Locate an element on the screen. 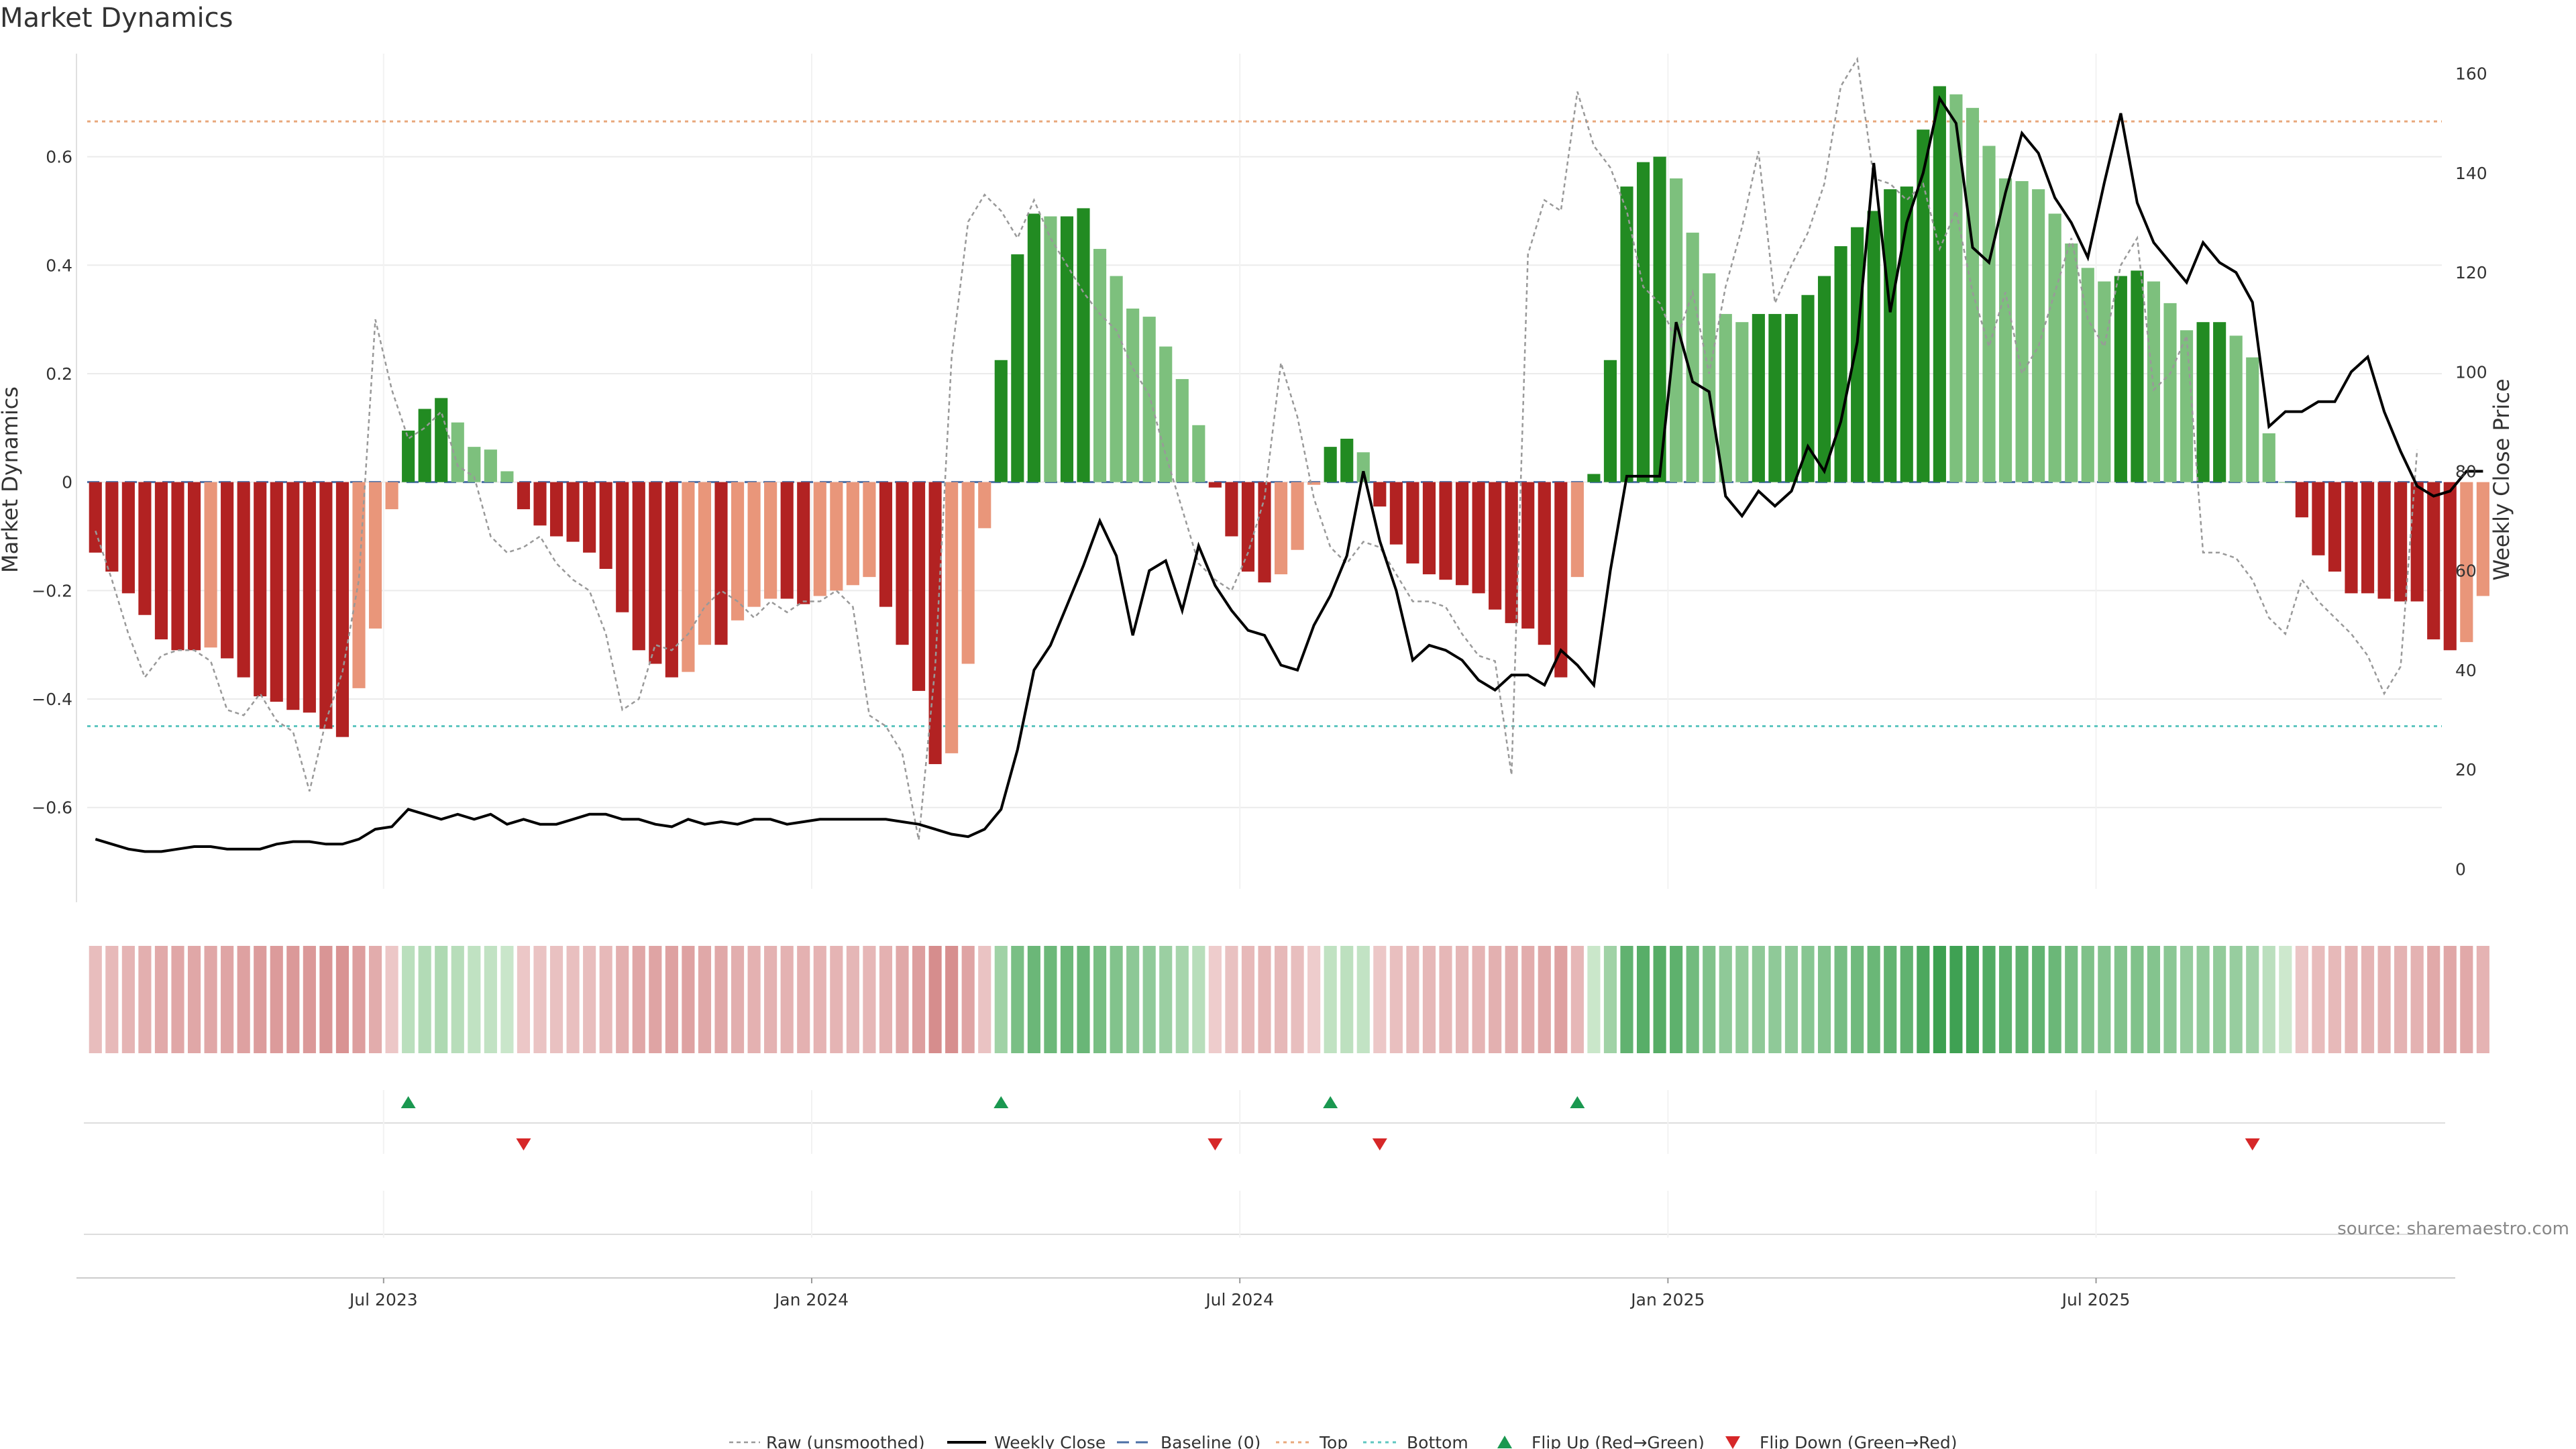 This screenshot has width=2576, height=1449. y-tick-label: 0.4 is located at coordinates (59, 265).